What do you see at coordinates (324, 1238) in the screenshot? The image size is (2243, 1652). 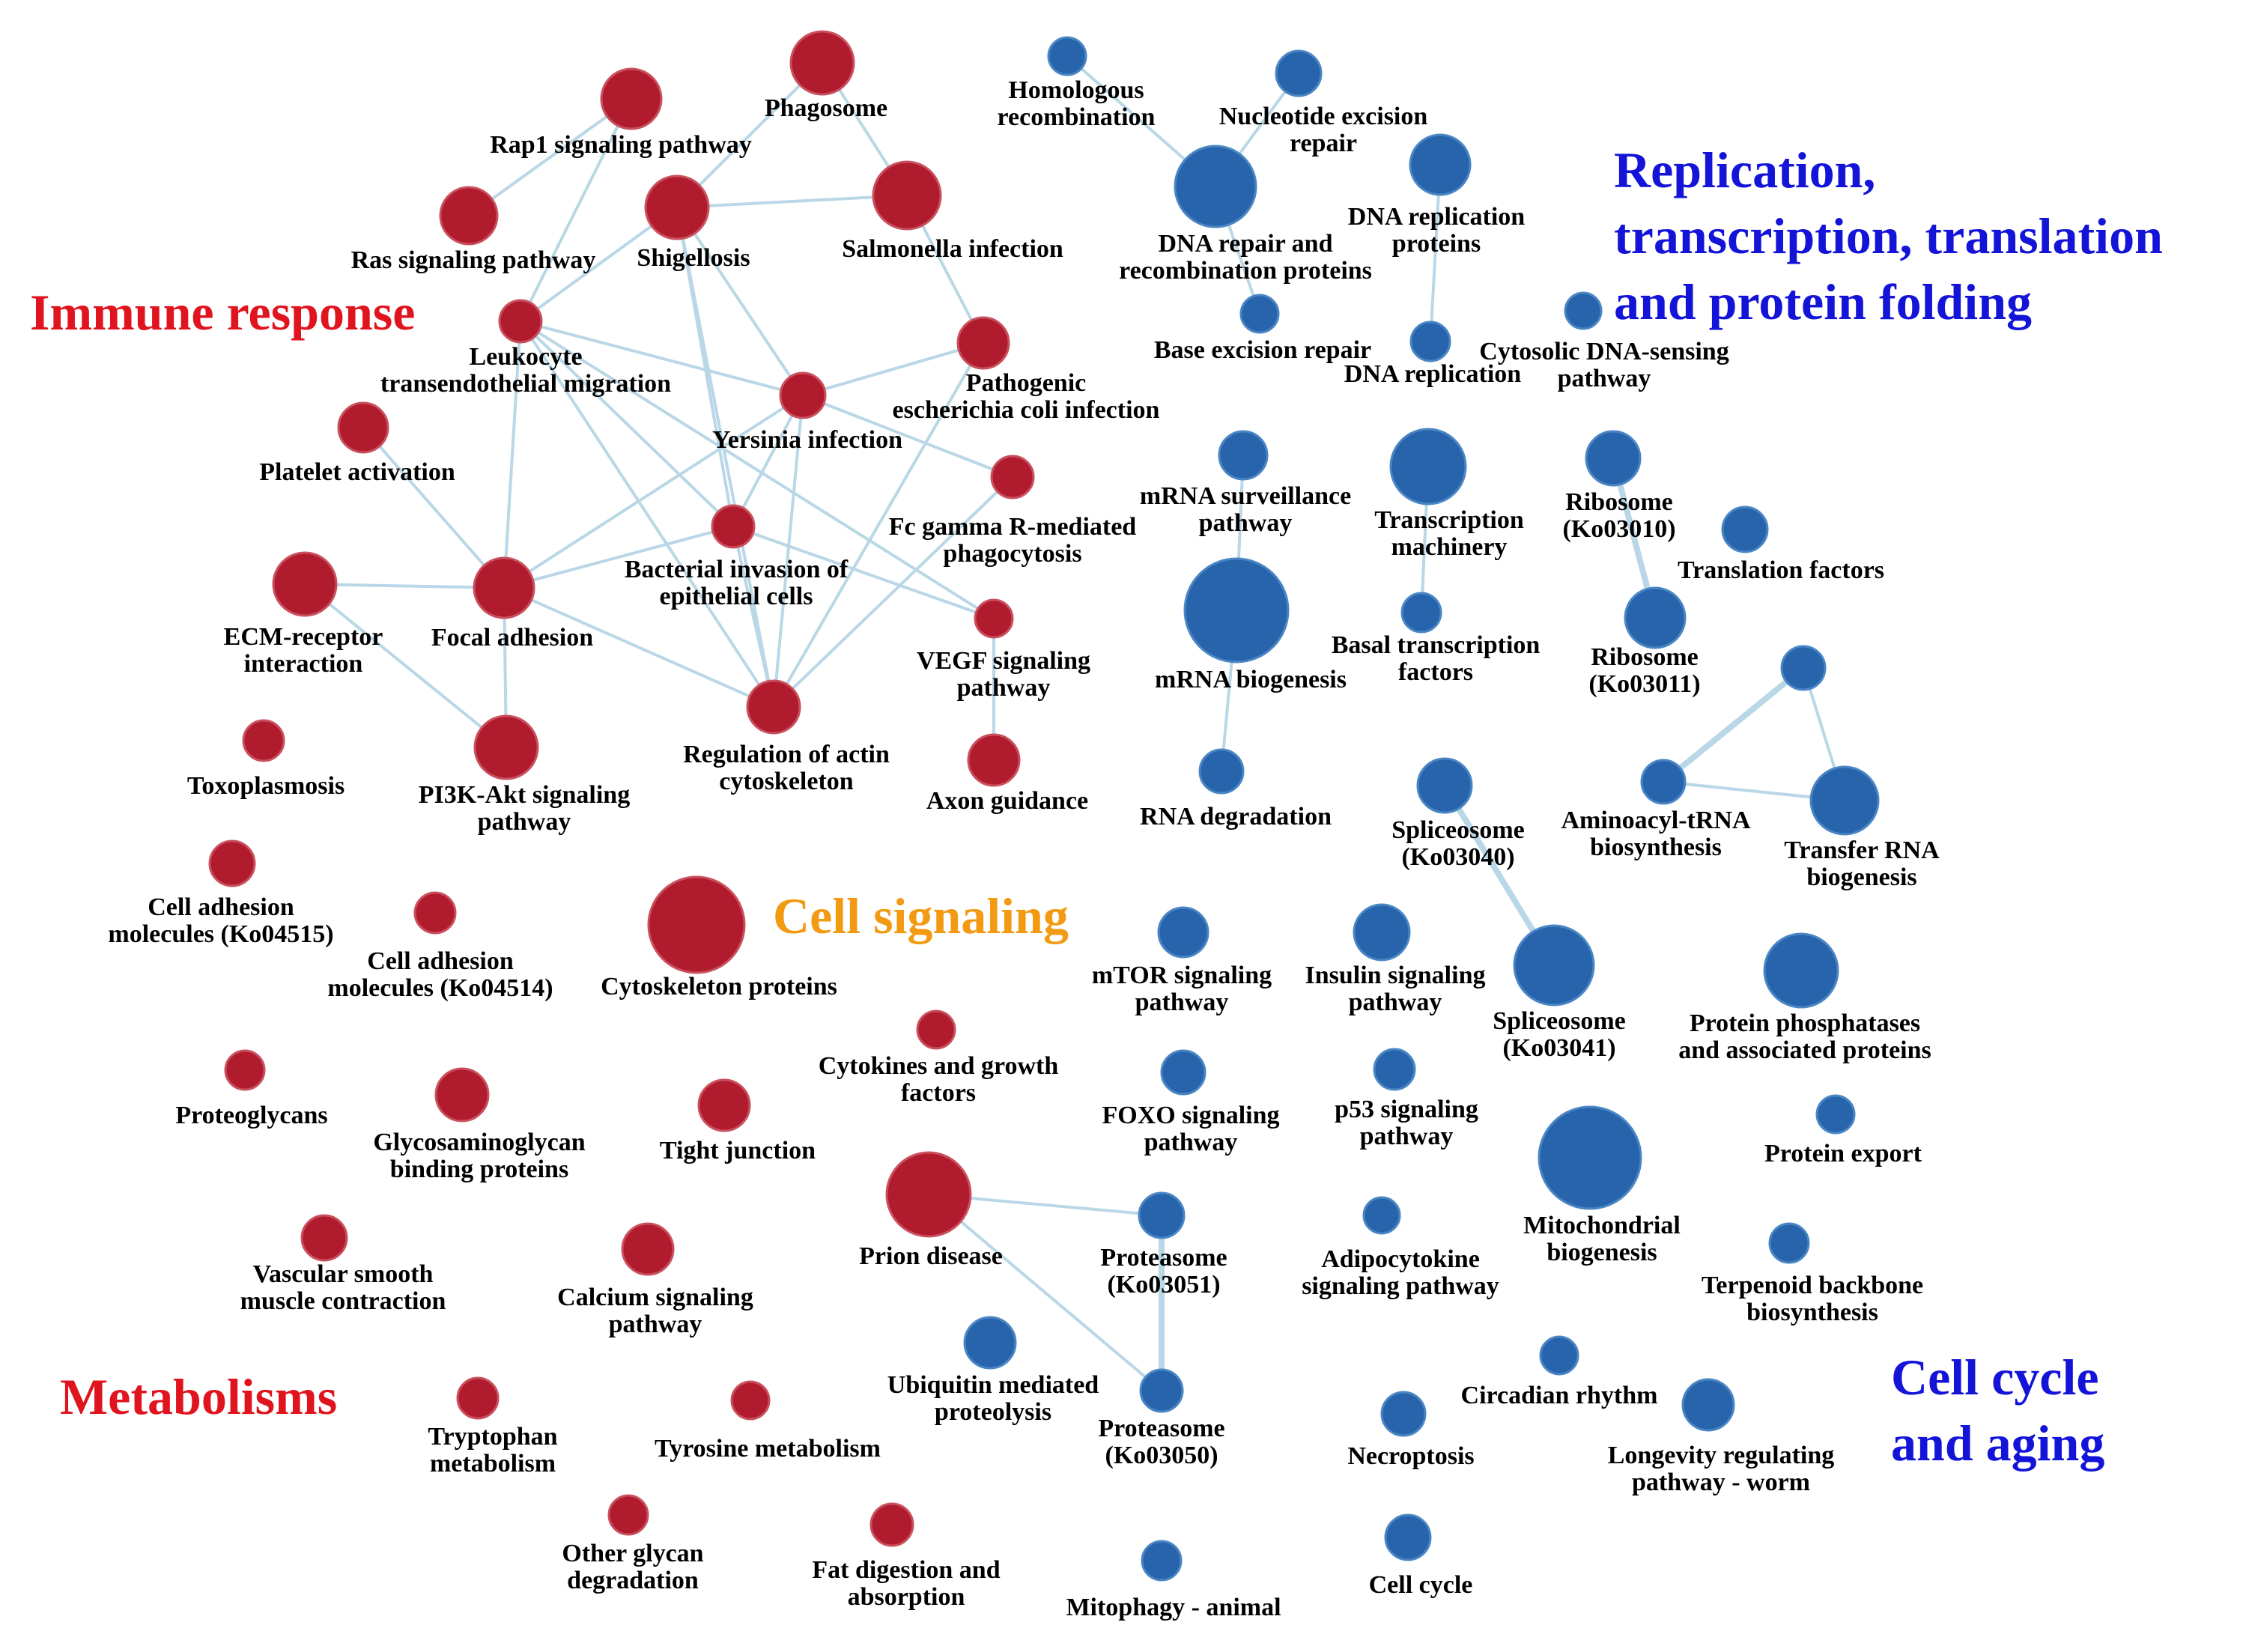 I see `node-vascular` at bounding box center [324, 1238].